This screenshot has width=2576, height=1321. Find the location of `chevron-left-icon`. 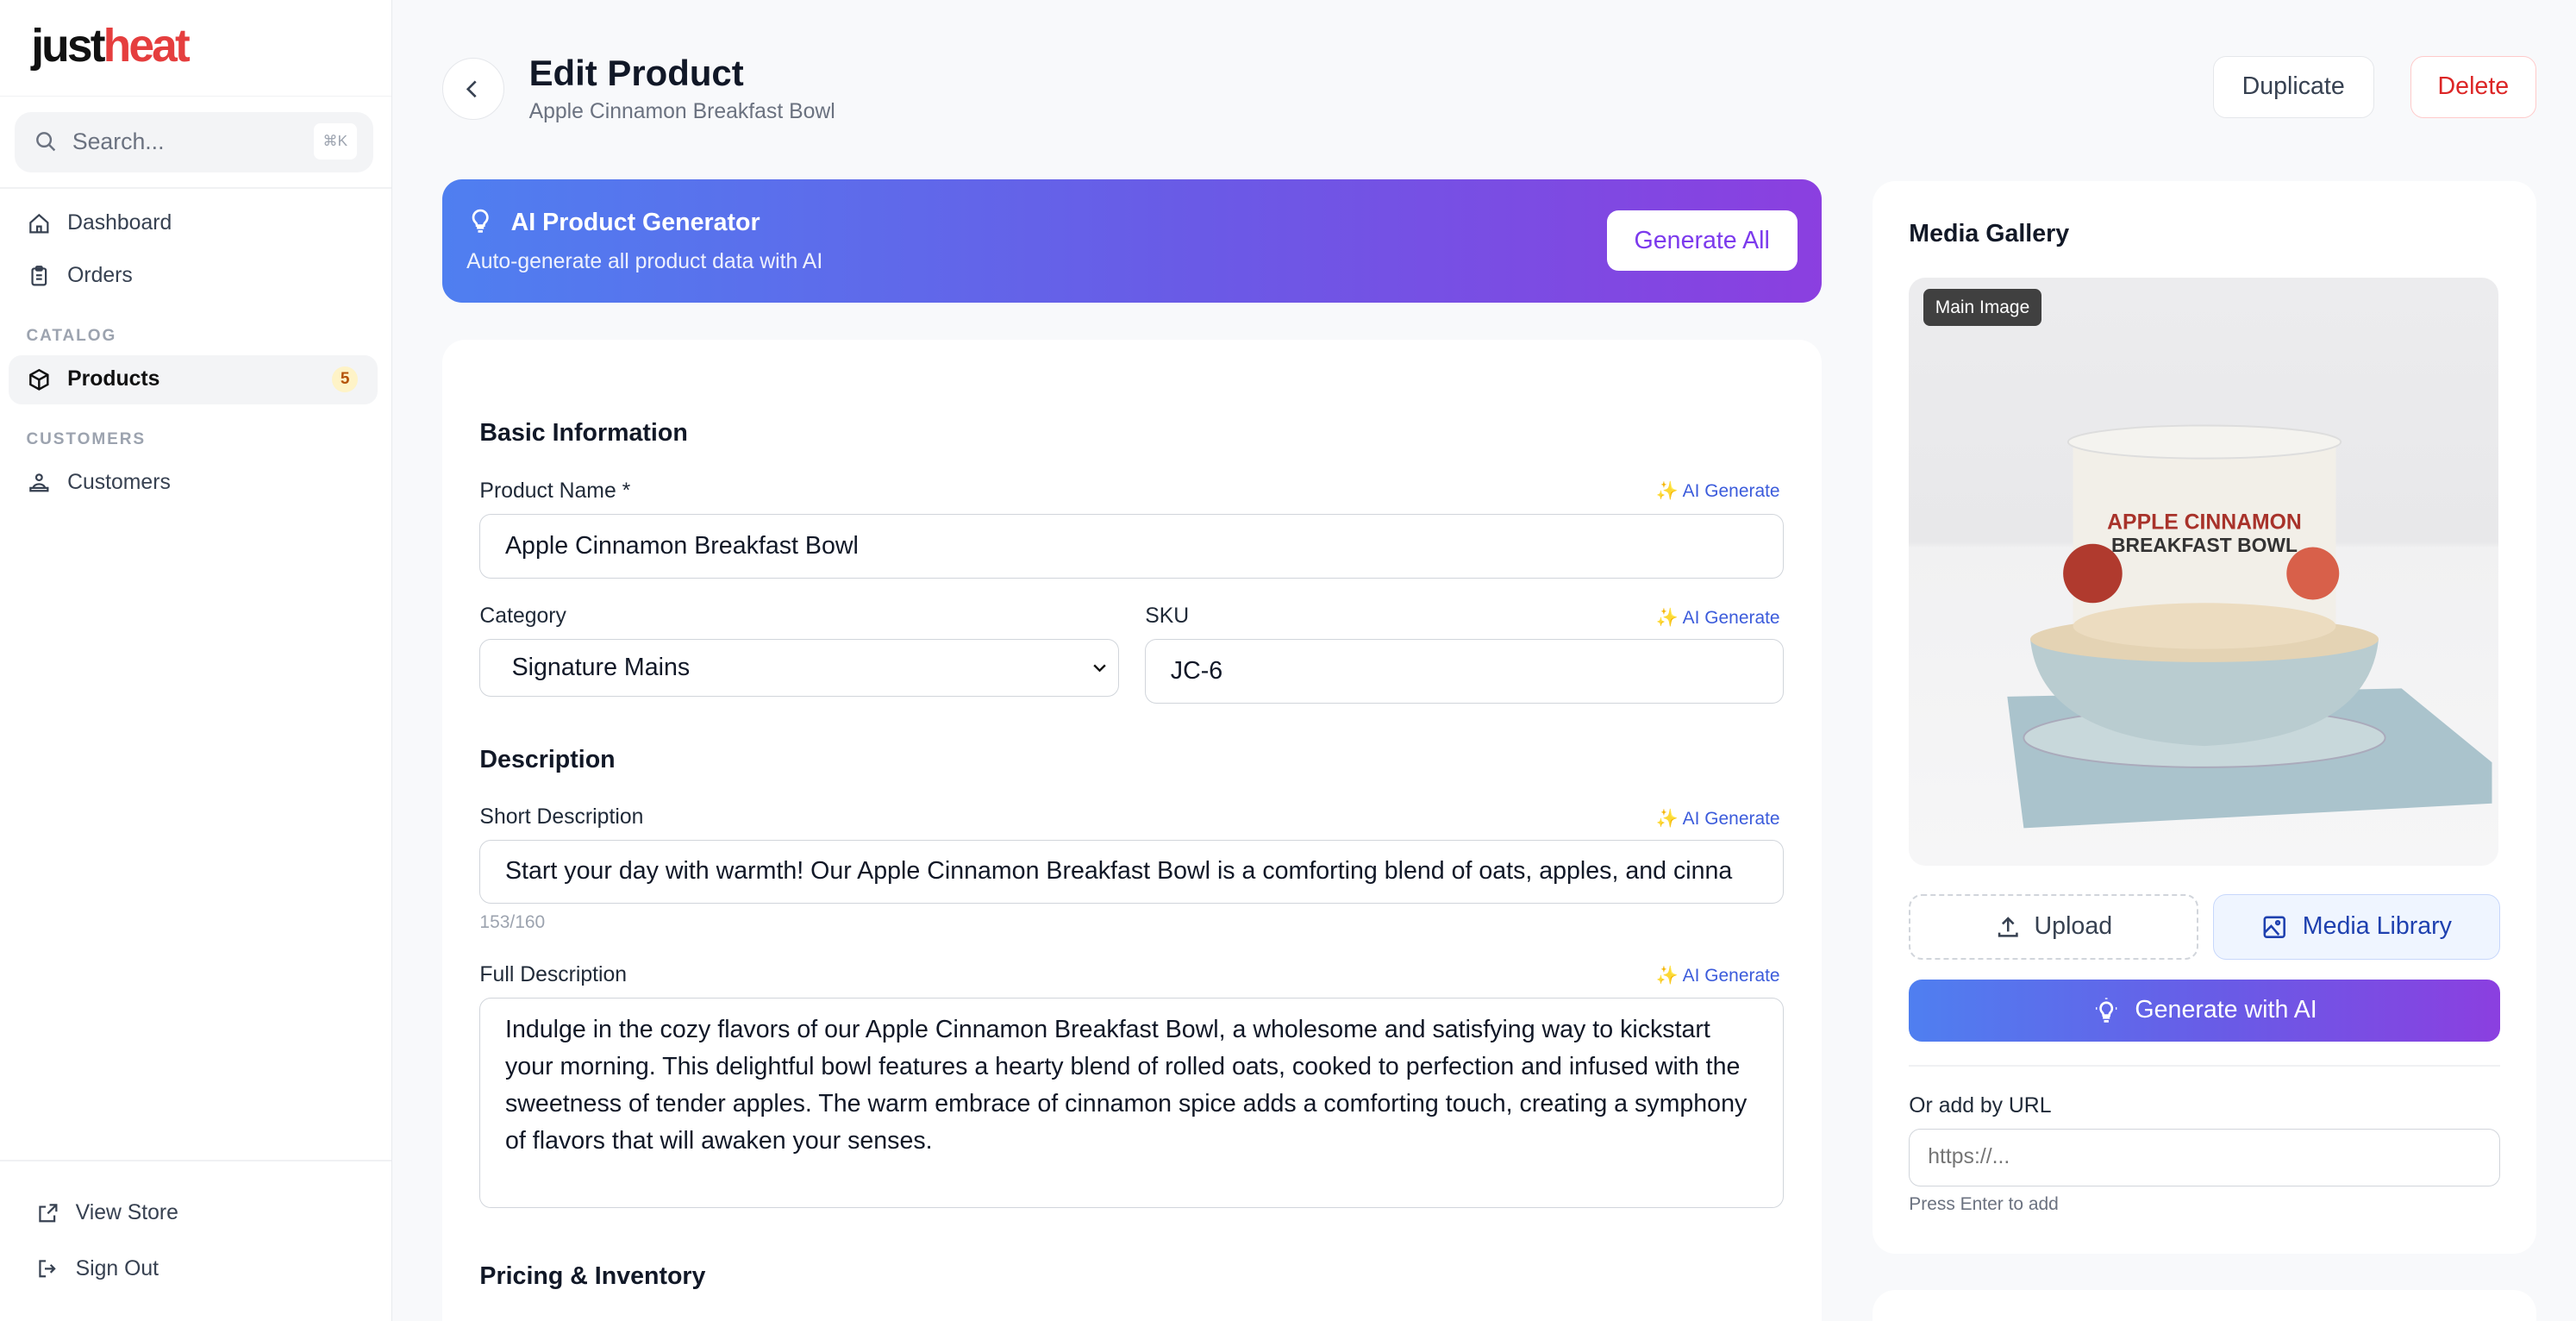

chevron-left-icon is located at coordinates (472, 88).